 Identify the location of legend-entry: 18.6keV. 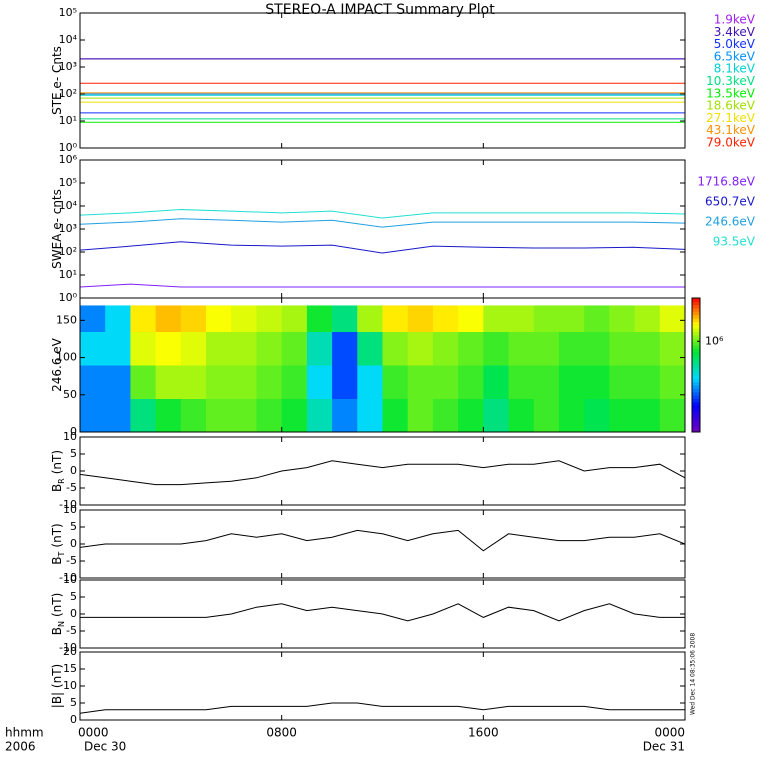
(731, 106).